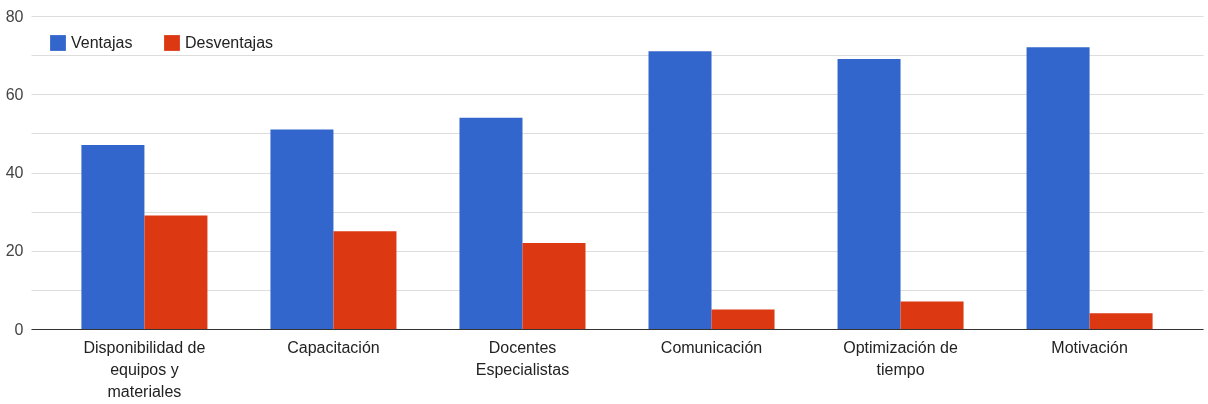 The image size is (1208, 404). I want to click on x-tick-label: Docentes Especialistas, so click(522, 358).